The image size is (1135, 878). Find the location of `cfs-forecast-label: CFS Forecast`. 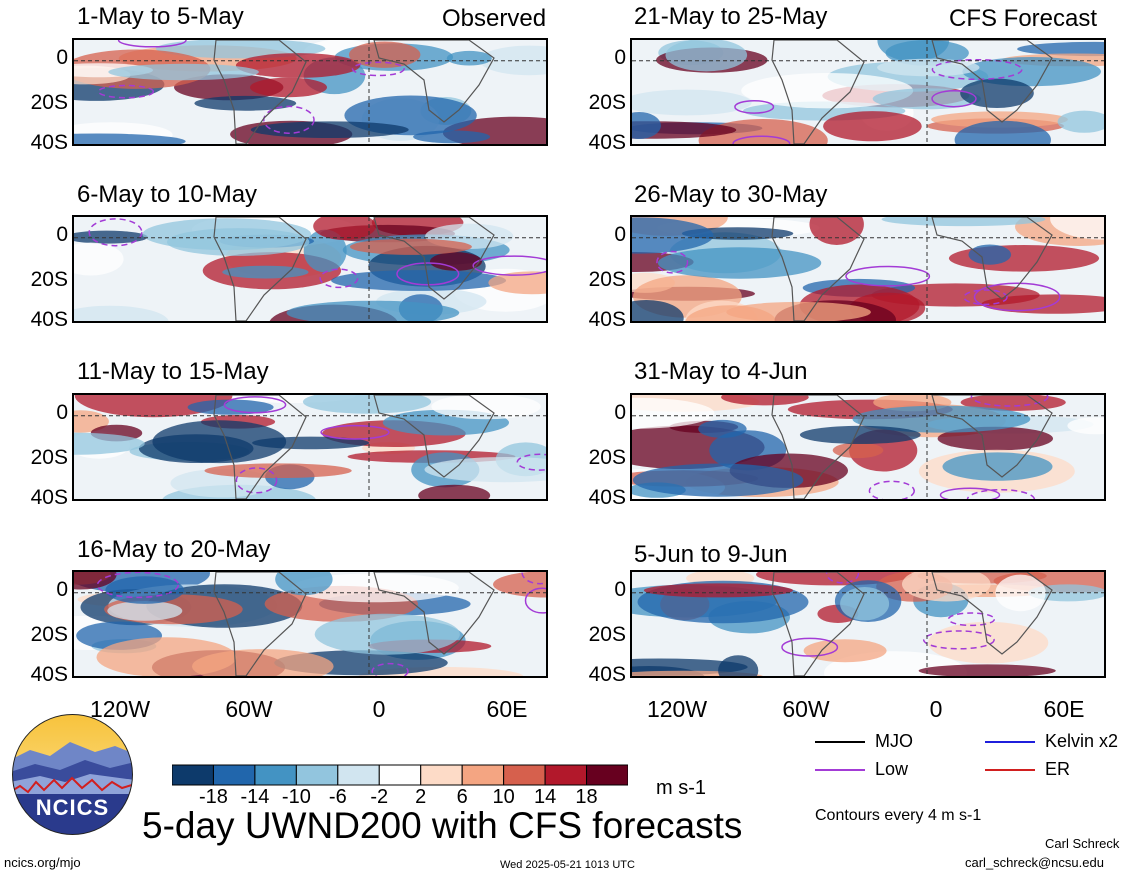

cfs-forecast-label: CFS Forecast is located at coordinates (1023, 18).